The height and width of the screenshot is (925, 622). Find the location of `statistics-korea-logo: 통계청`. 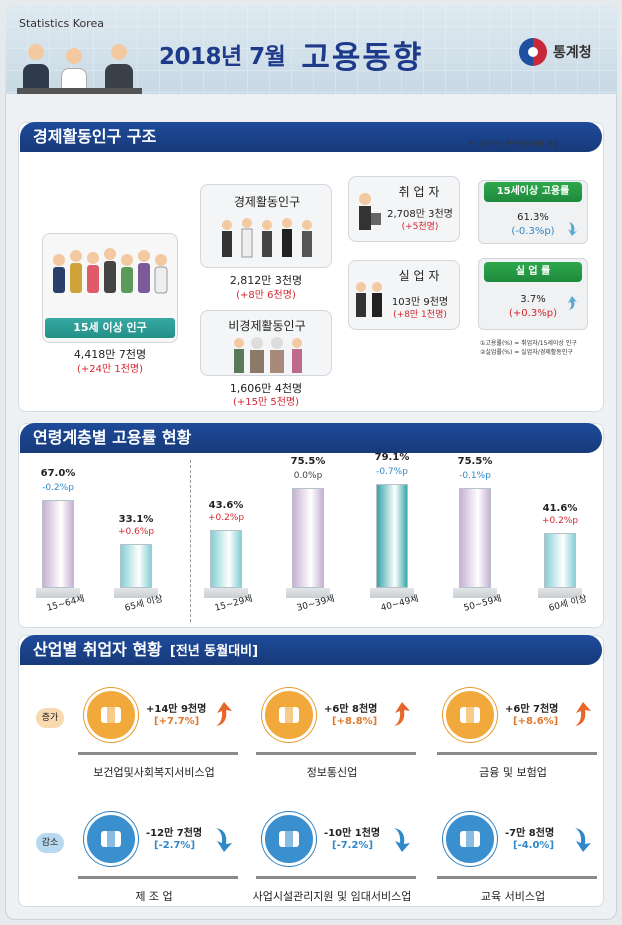

statistics-korea-logo: 통계청 is located at coordinates (555, 52).